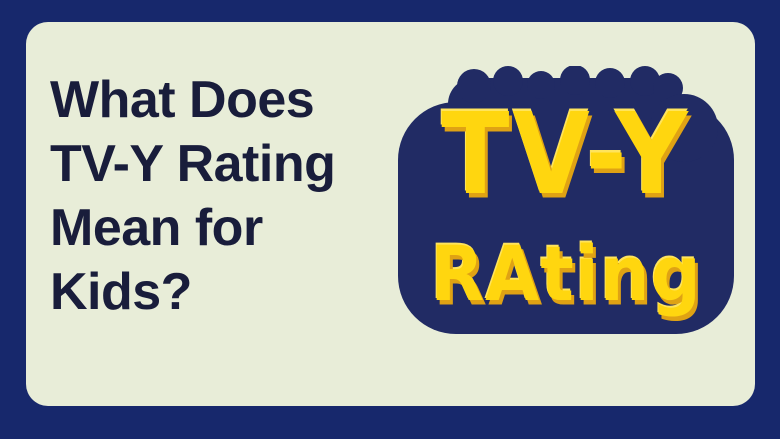 The image size is (780, 439). I want to click on title-line-3: Mean for, so click(156, 228).